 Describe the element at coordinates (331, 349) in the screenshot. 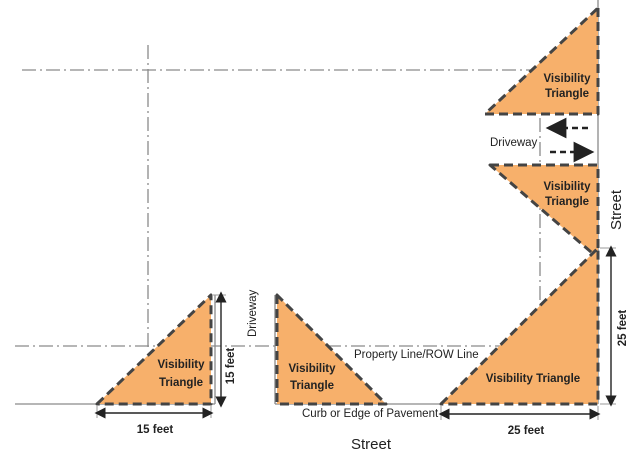

I see `visibility-triangle-center` at that location.